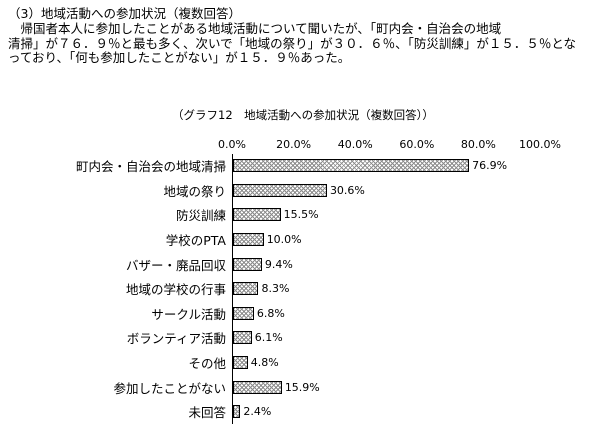 Image resolution: width=606 pixels, height=429 pixels. Describe the element at coordinates (255, 28) in the screenshot. I see `body-line: 帰国者本人に参加したことがある地域活動について聞いたが、「町内会・自治会の地域` at that location.